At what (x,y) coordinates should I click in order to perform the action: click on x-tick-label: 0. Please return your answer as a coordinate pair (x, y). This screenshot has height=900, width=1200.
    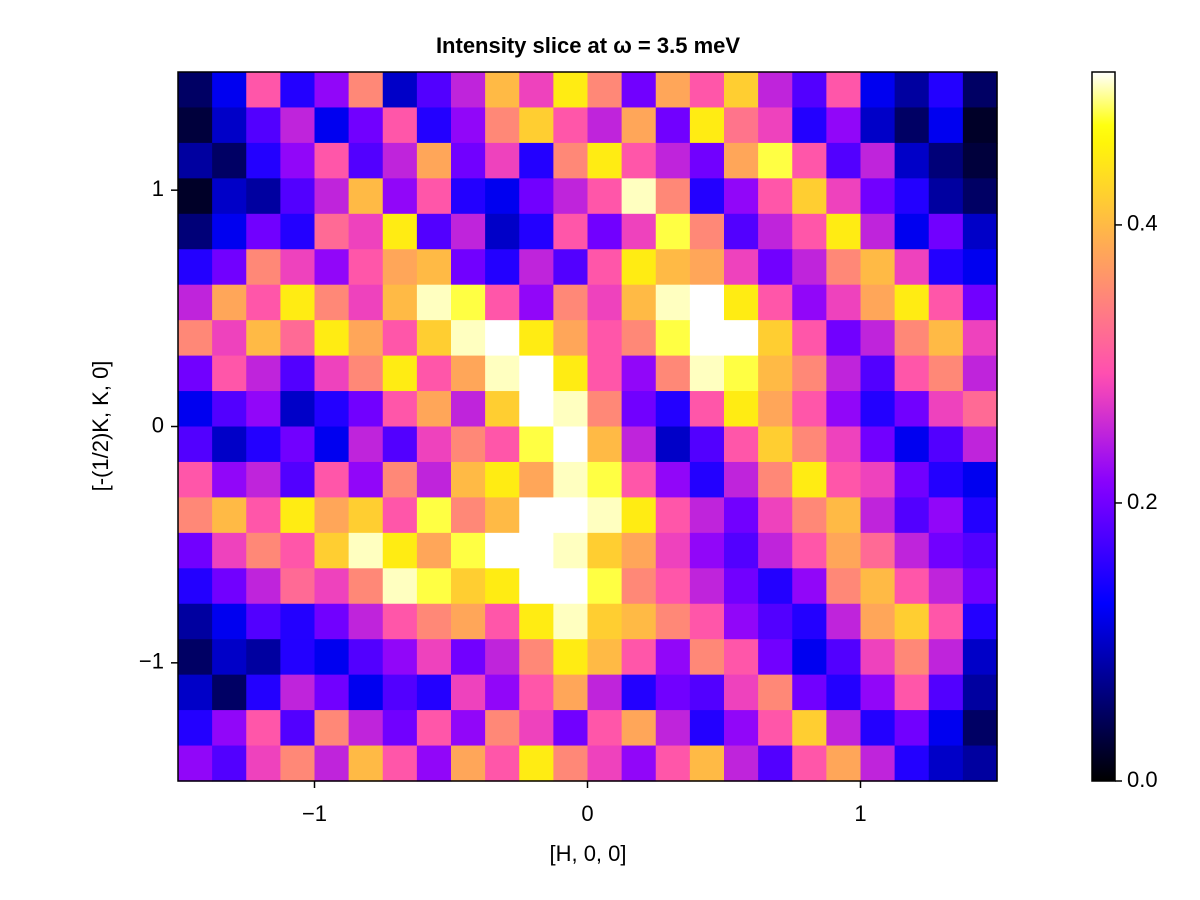
    Looking at the image, I should click on (587, 813).